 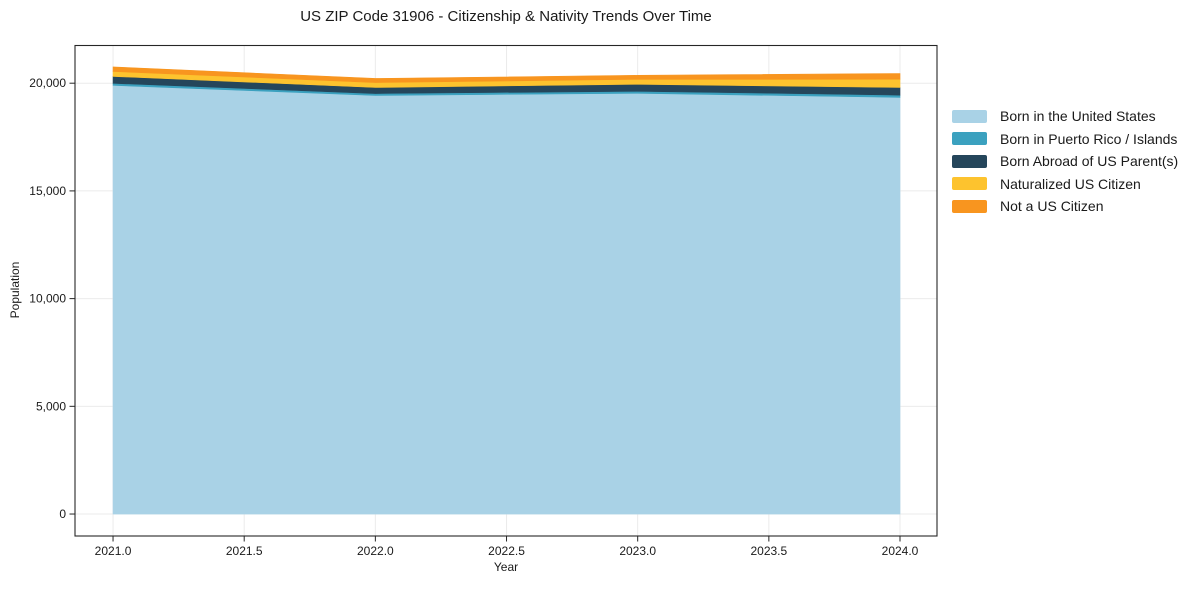 I want to click on x-tick-label: 2021.0, so click(x=113, y=551).